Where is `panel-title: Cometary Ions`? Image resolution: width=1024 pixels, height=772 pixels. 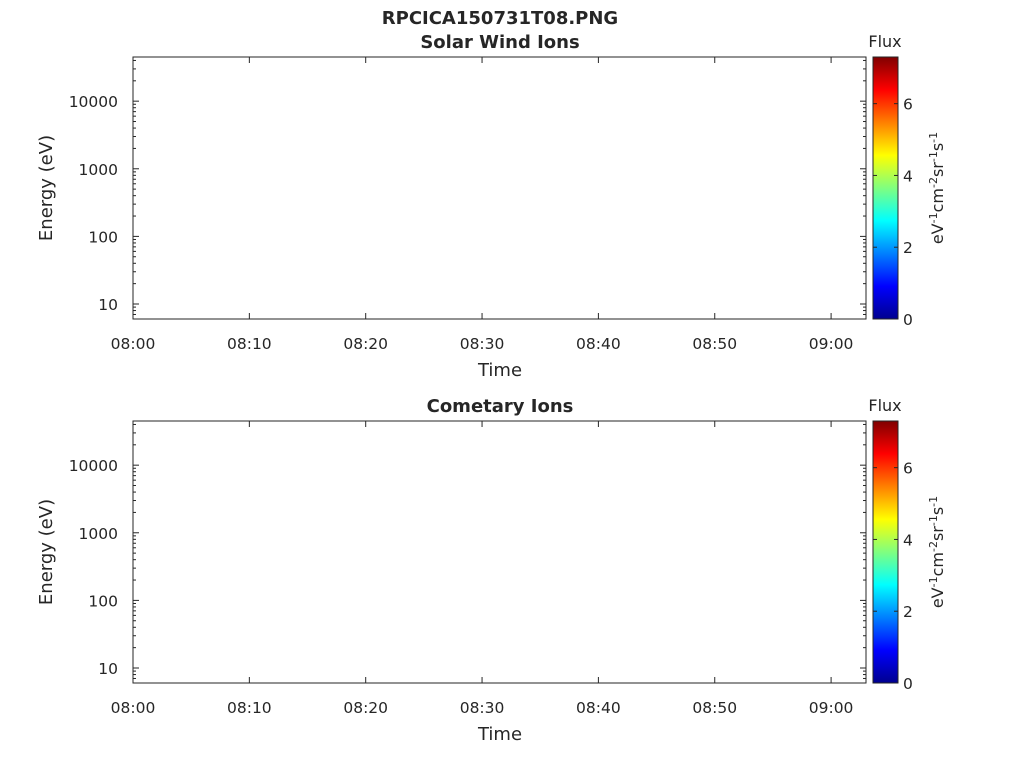 panel-title: Cometary Ions is located at coordinates (500, 406).